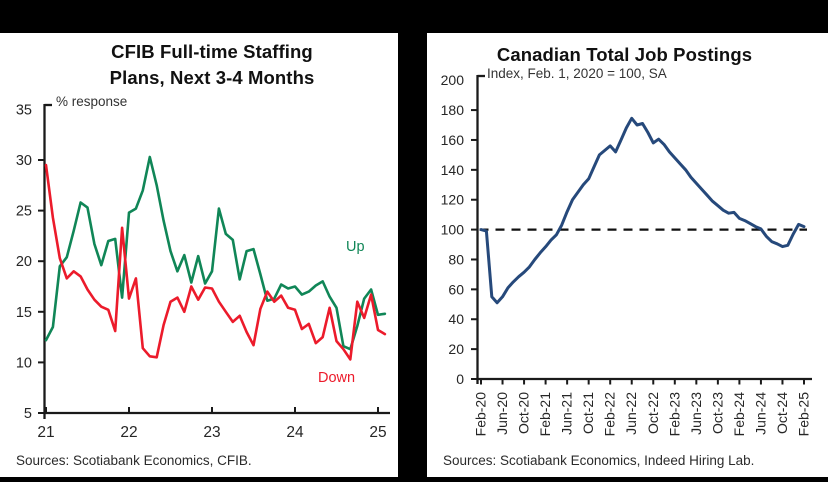 The image size is (828, 482). I want to click on y-tick-label: 160, so click(453, 140).